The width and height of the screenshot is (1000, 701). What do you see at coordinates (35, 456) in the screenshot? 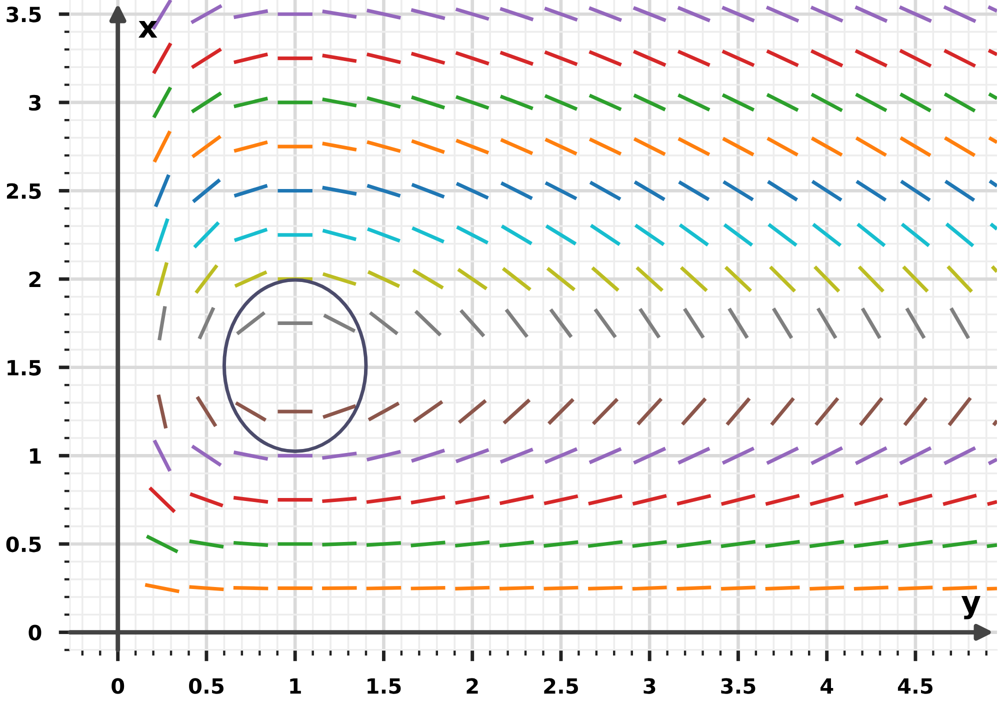
I see `y-tick-label: 1` at bounding box center [35, 456].